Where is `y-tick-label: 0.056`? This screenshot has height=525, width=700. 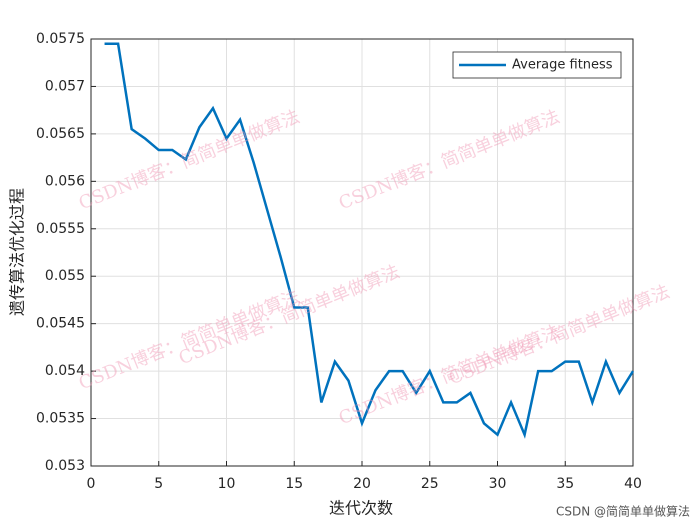
y-tick-label: 0.056 is located at coordinates (65, 181).